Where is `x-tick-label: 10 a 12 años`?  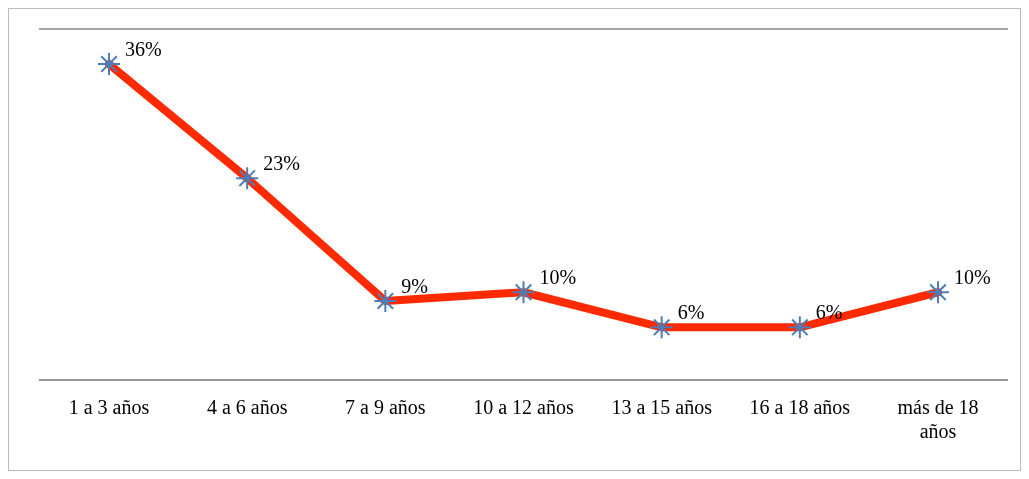
x-tick-label: 10 a 12 años is located at coordinates (523, 407).